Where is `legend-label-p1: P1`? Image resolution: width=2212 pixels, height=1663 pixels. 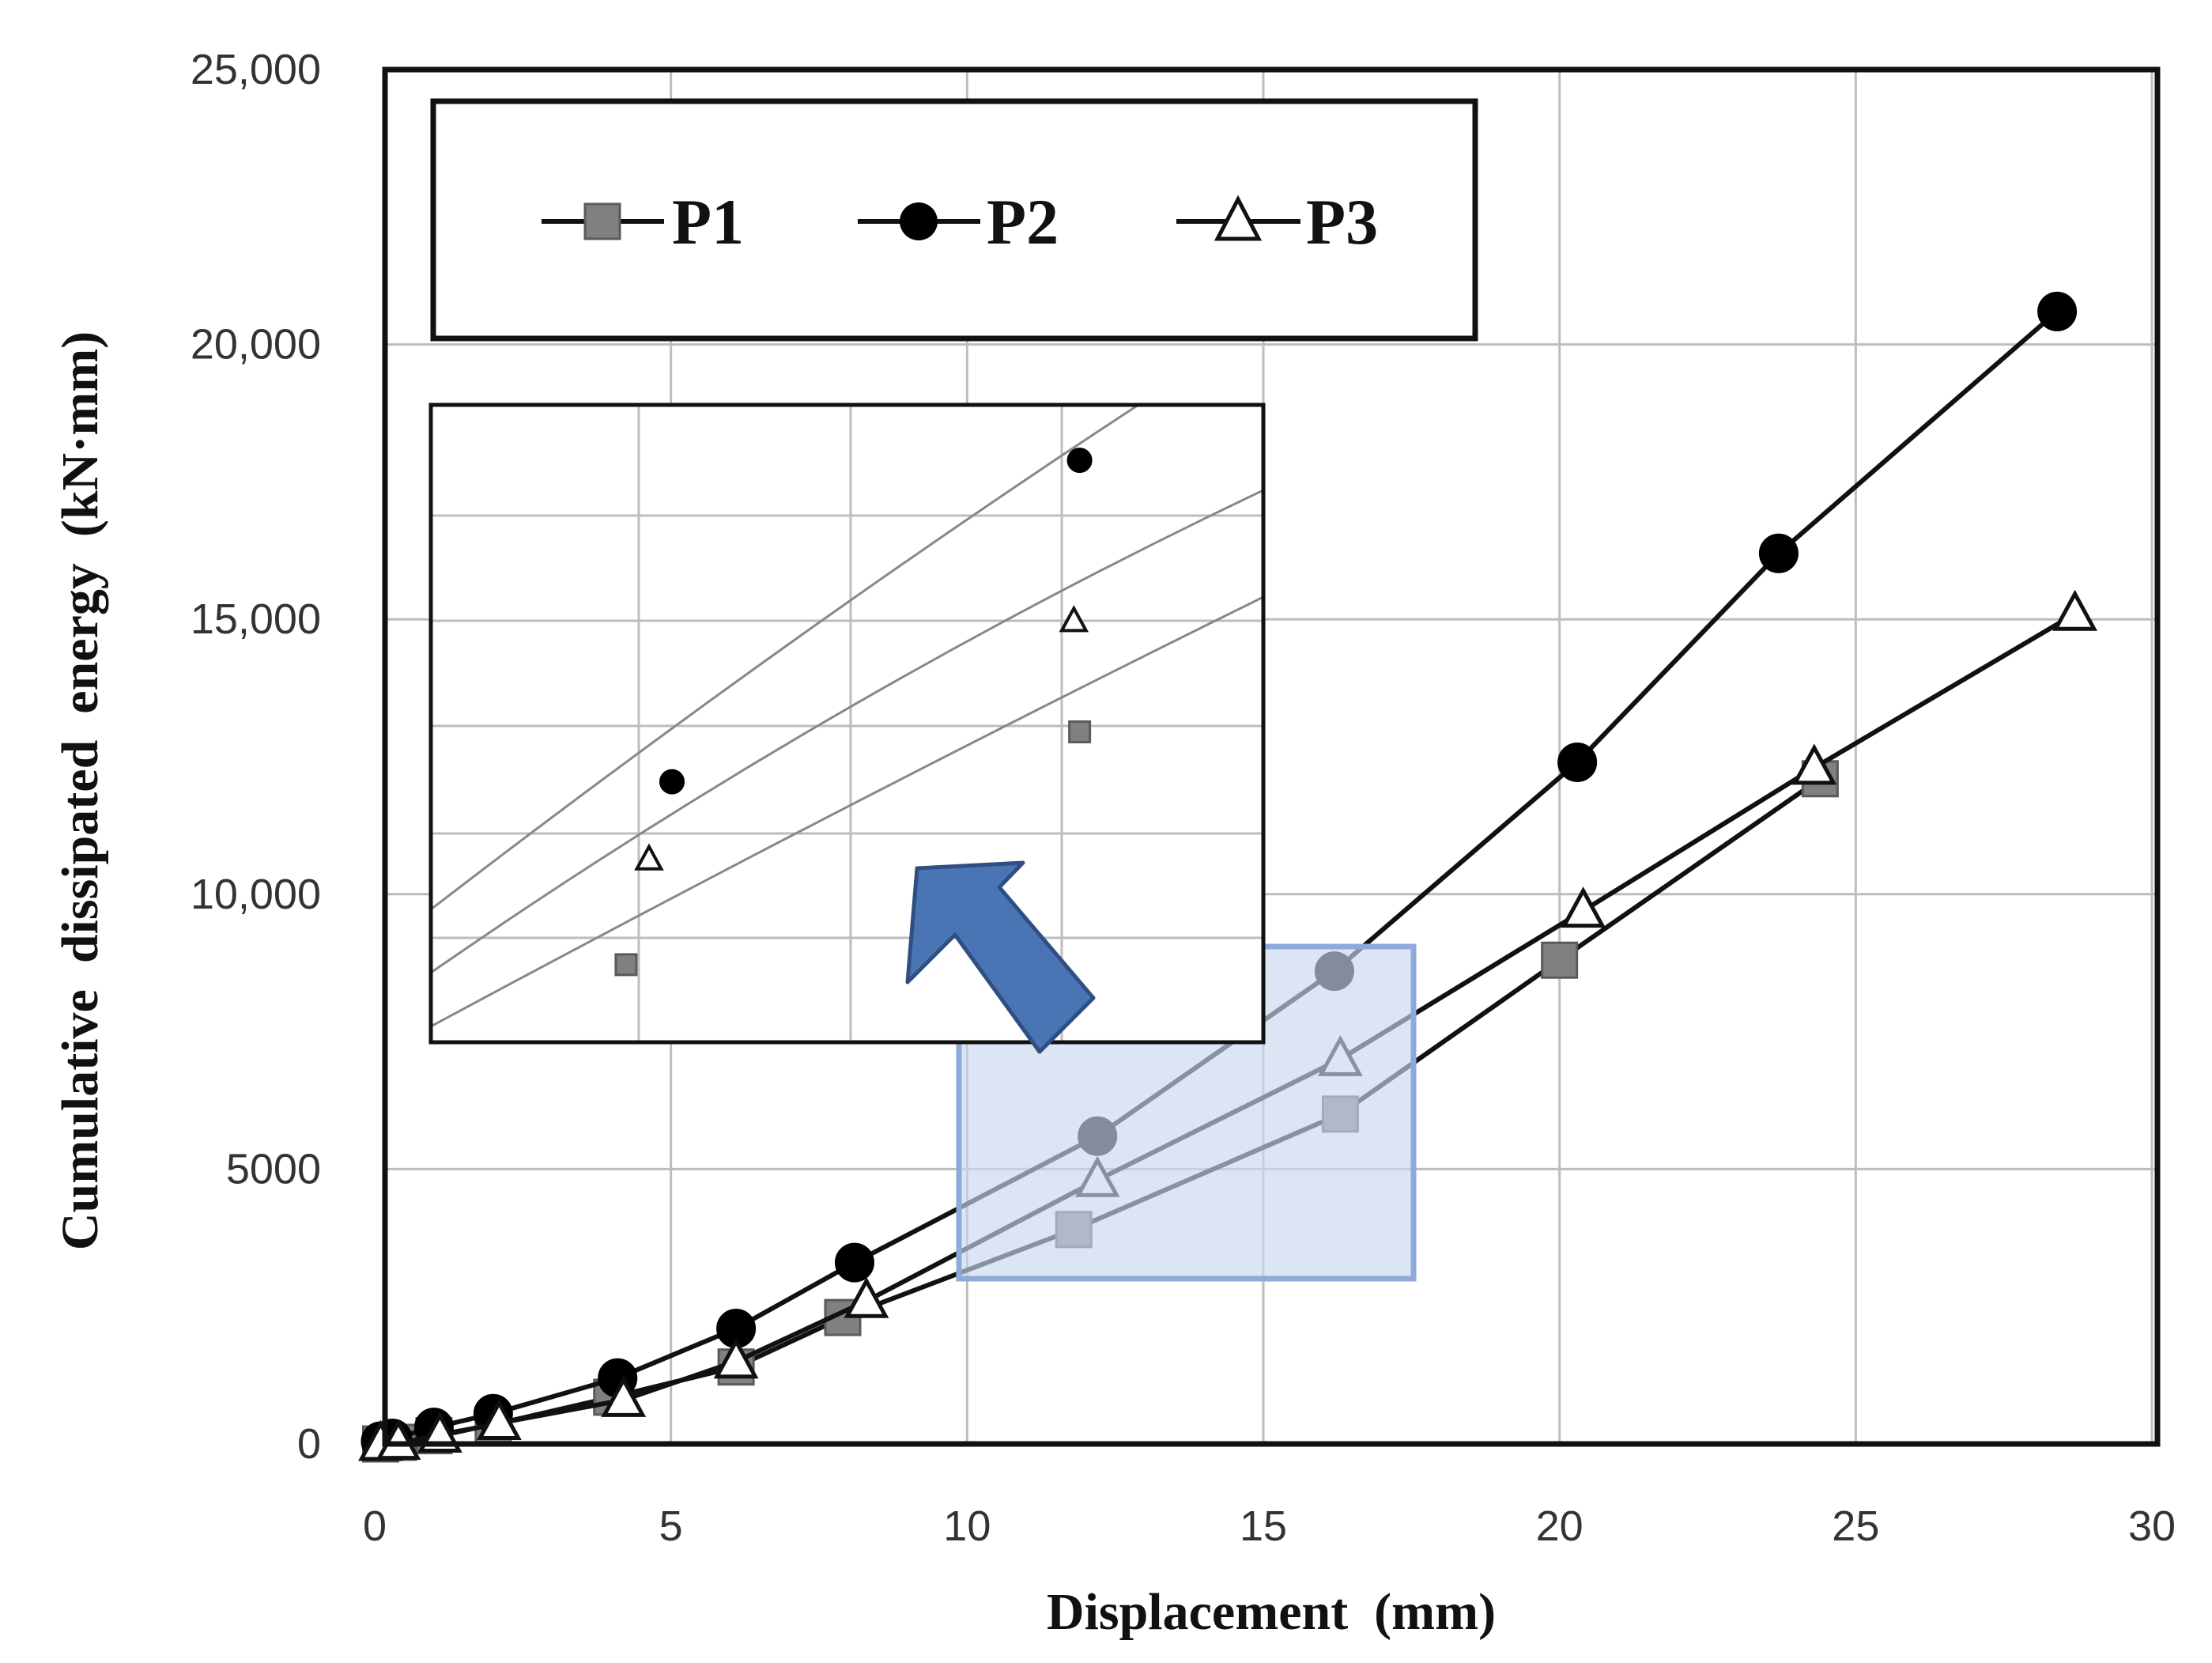
legend-label-p1: P1 is located at coordinates (708, 222).